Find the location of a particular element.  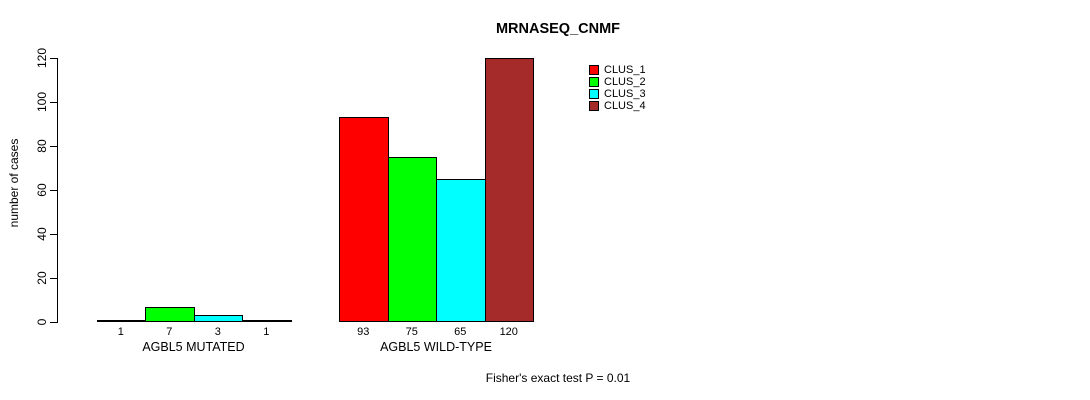

y-tick-label: 60 is located at coordinates (42, 190).